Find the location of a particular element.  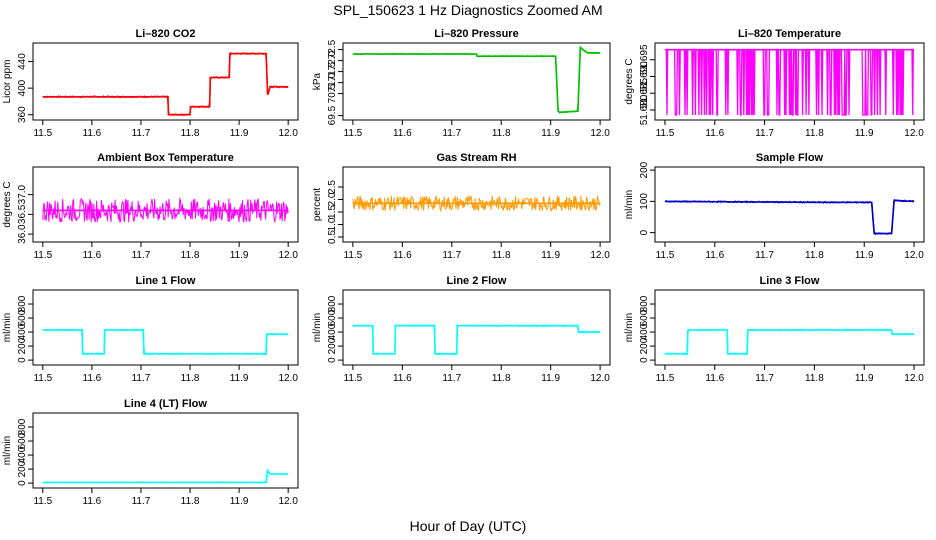

y-axis-label: kPa is located at coordinates (317, 81).